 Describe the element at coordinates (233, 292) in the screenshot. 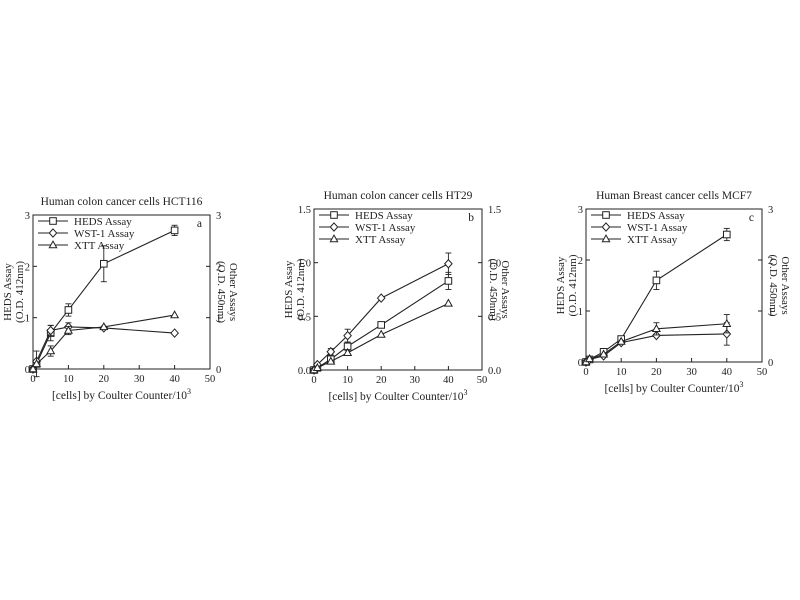

I see `y-right-axis-label-line: Other Assays` at that location.